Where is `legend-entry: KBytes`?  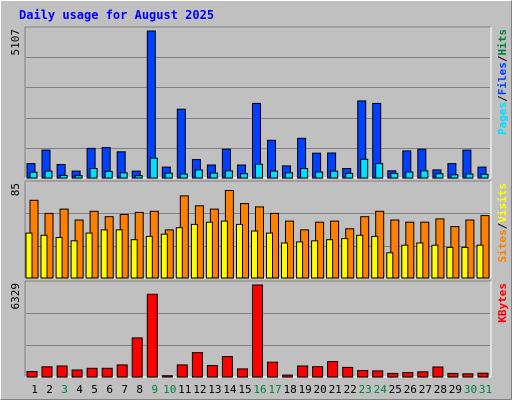 legend-entry: KBytes is located at coordinates (502, 303).